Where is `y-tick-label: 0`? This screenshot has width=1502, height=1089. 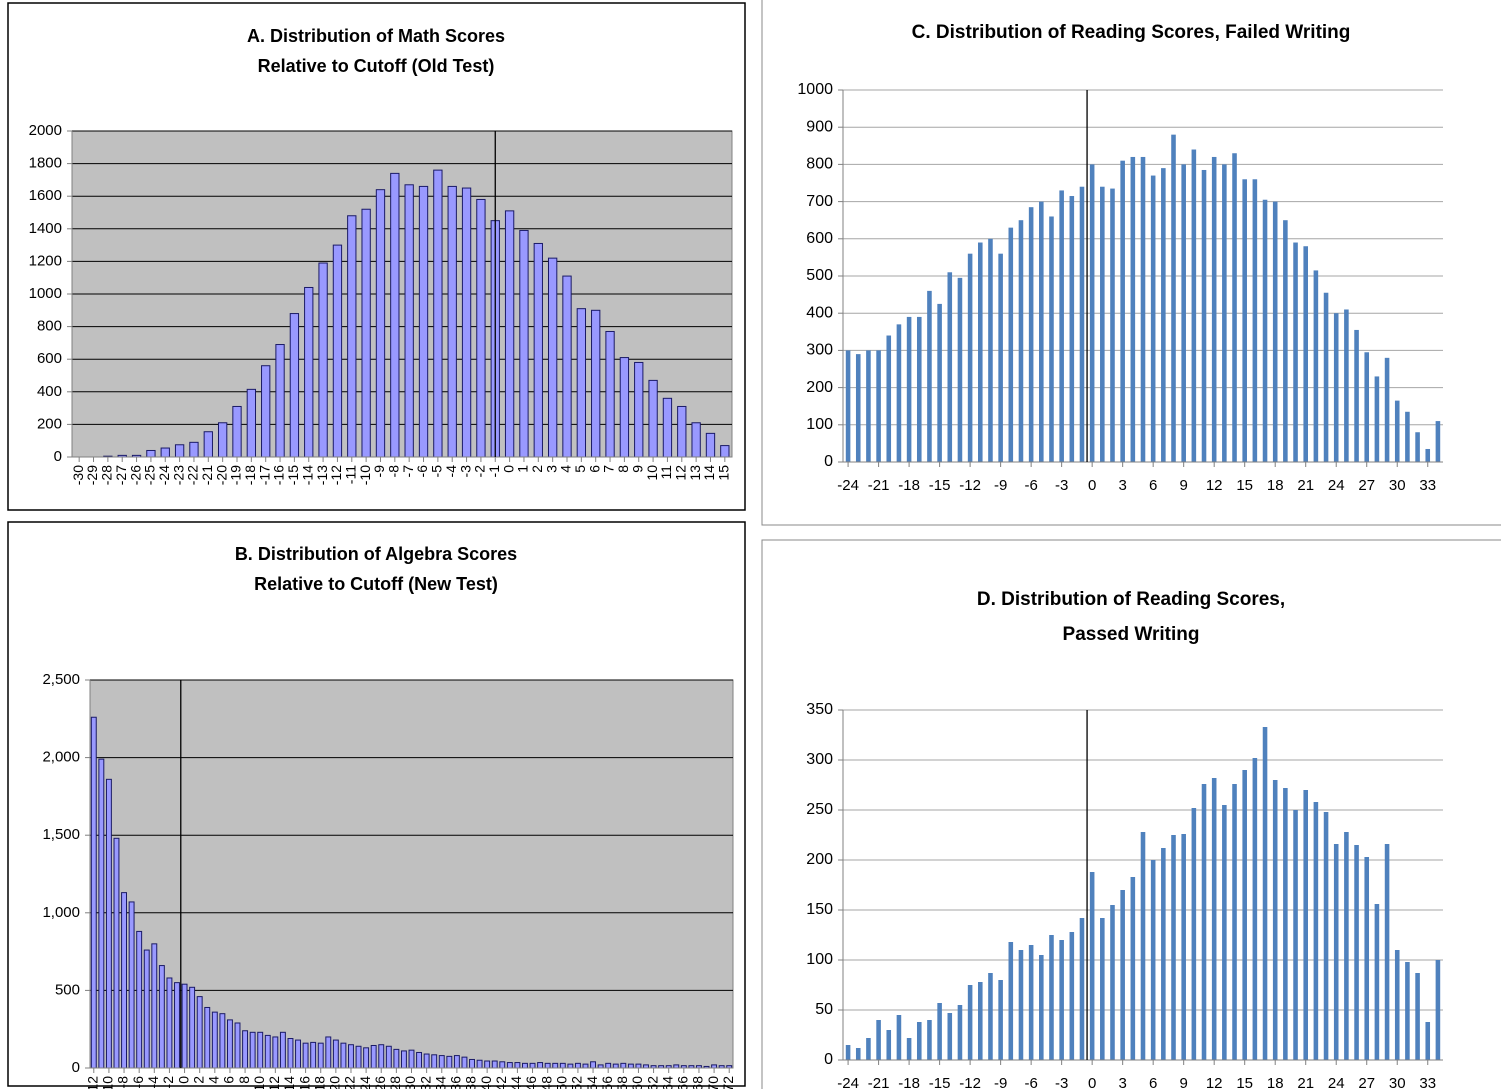 y-tick-label: 0 is located at coordinates (58, 456).